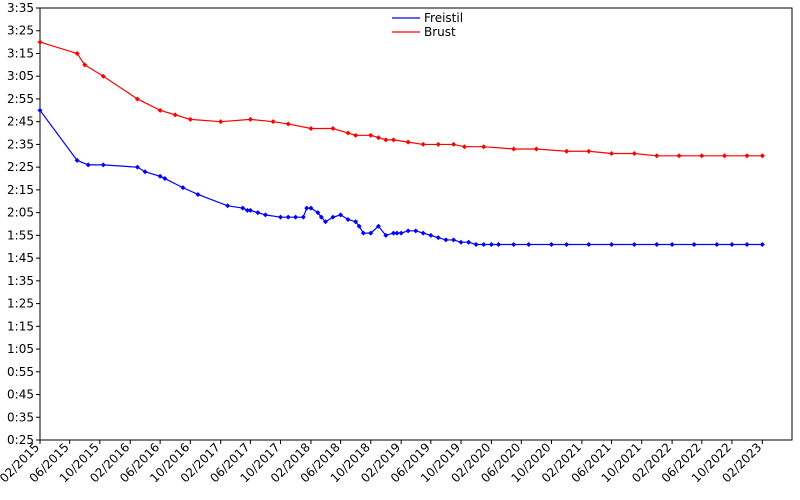  I want to click on y-tick-label: 3:35, so click(20, 8).